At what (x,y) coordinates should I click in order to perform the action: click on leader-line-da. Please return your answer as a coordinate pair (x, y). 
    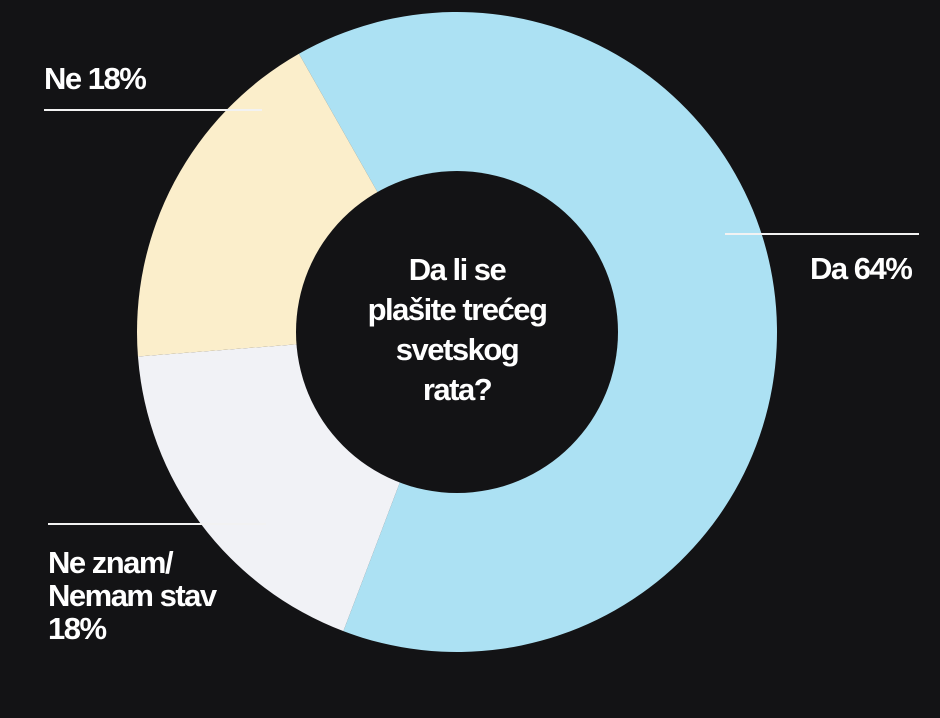
    Looking at the image, I should click on (822, 234).